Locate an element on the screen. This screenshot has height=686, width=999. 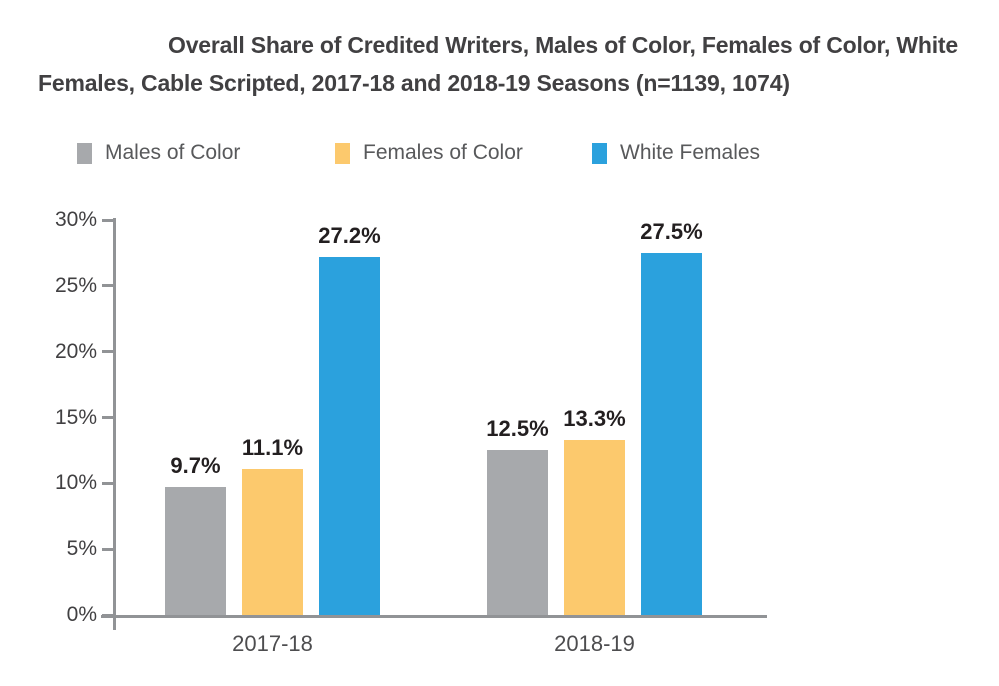
legend-swatch-blue is located at coordinates (599, 153).